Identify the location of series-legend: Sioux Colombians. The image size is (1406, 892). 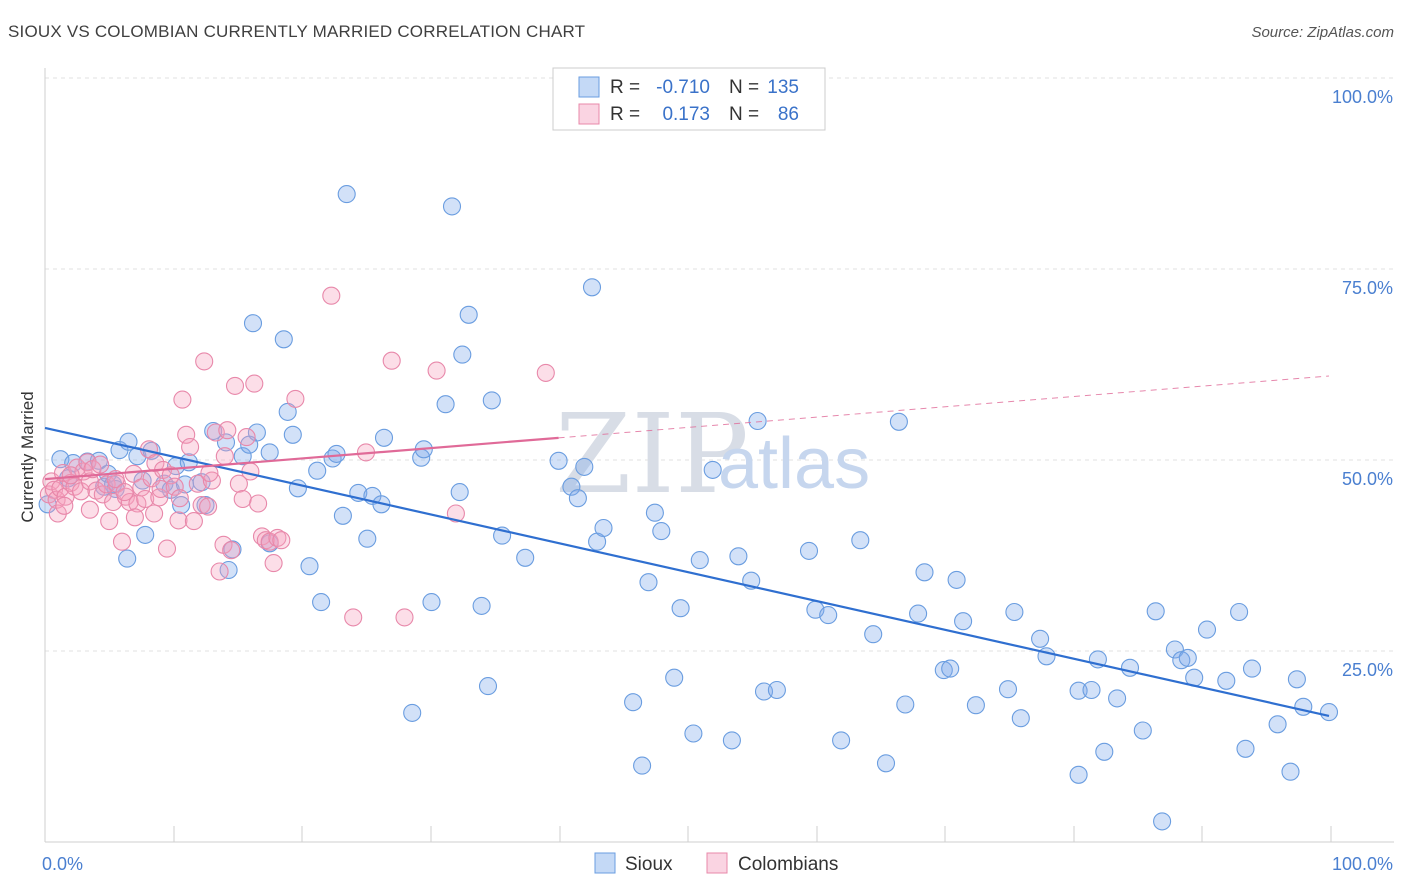
(716, 863).